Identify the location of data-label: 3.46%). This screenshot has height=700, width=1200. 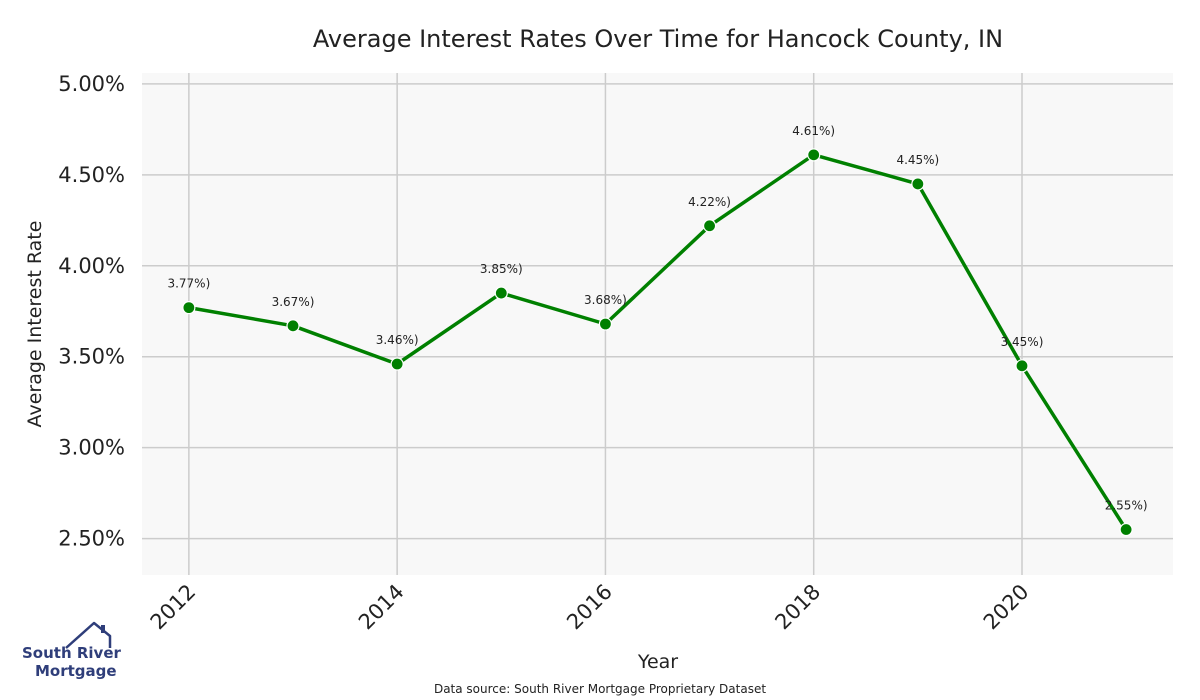
(397, 340).